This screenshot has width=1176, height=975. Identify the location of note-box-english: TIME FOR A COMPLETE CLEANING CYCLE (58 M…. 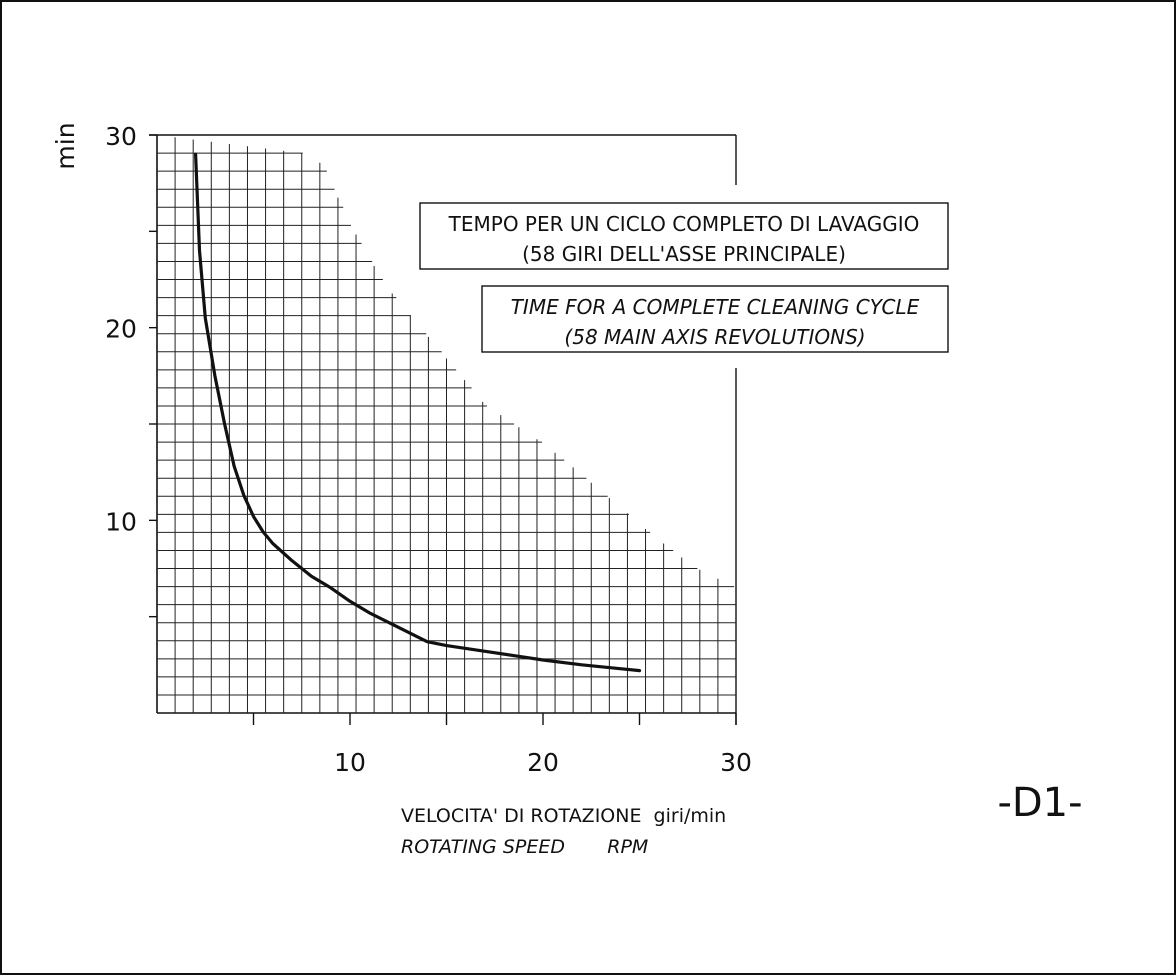
(715, 319).